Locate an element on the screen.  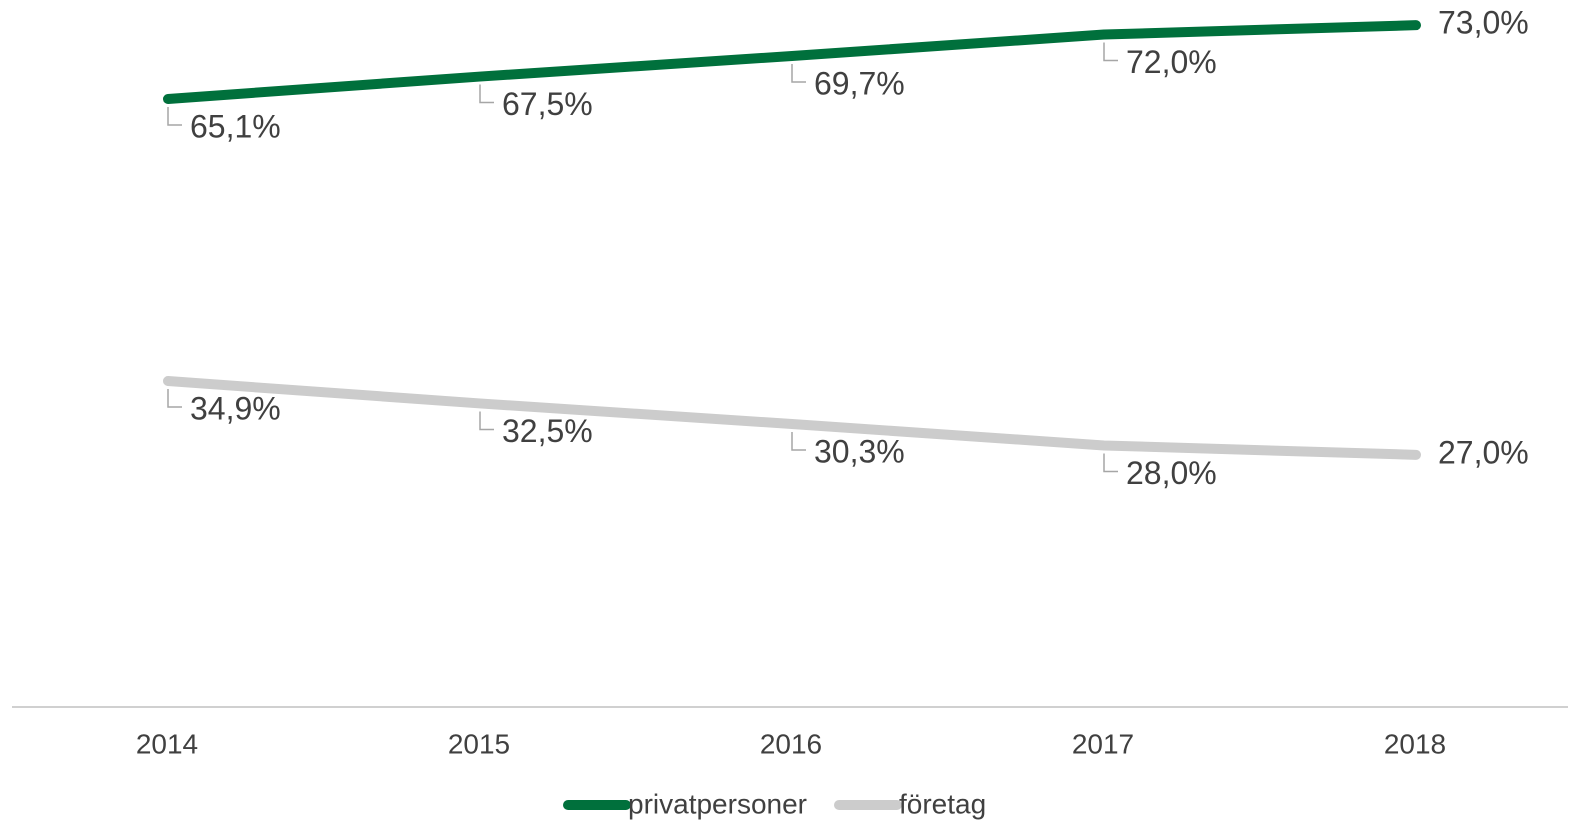
data-label: 27,0% is located at coordinates (1483, 452).